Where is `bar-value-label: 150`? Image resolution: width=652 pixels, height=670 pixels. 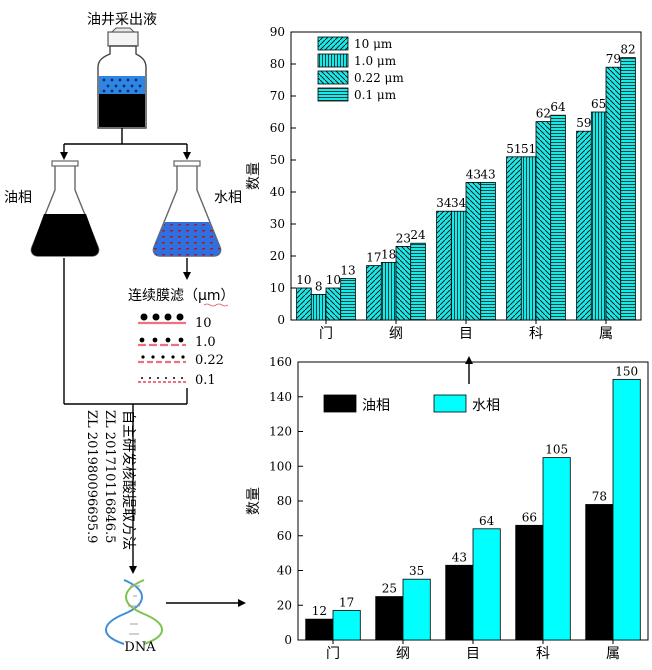 bar-value-label: 150 is located at coordinates (626, 371).